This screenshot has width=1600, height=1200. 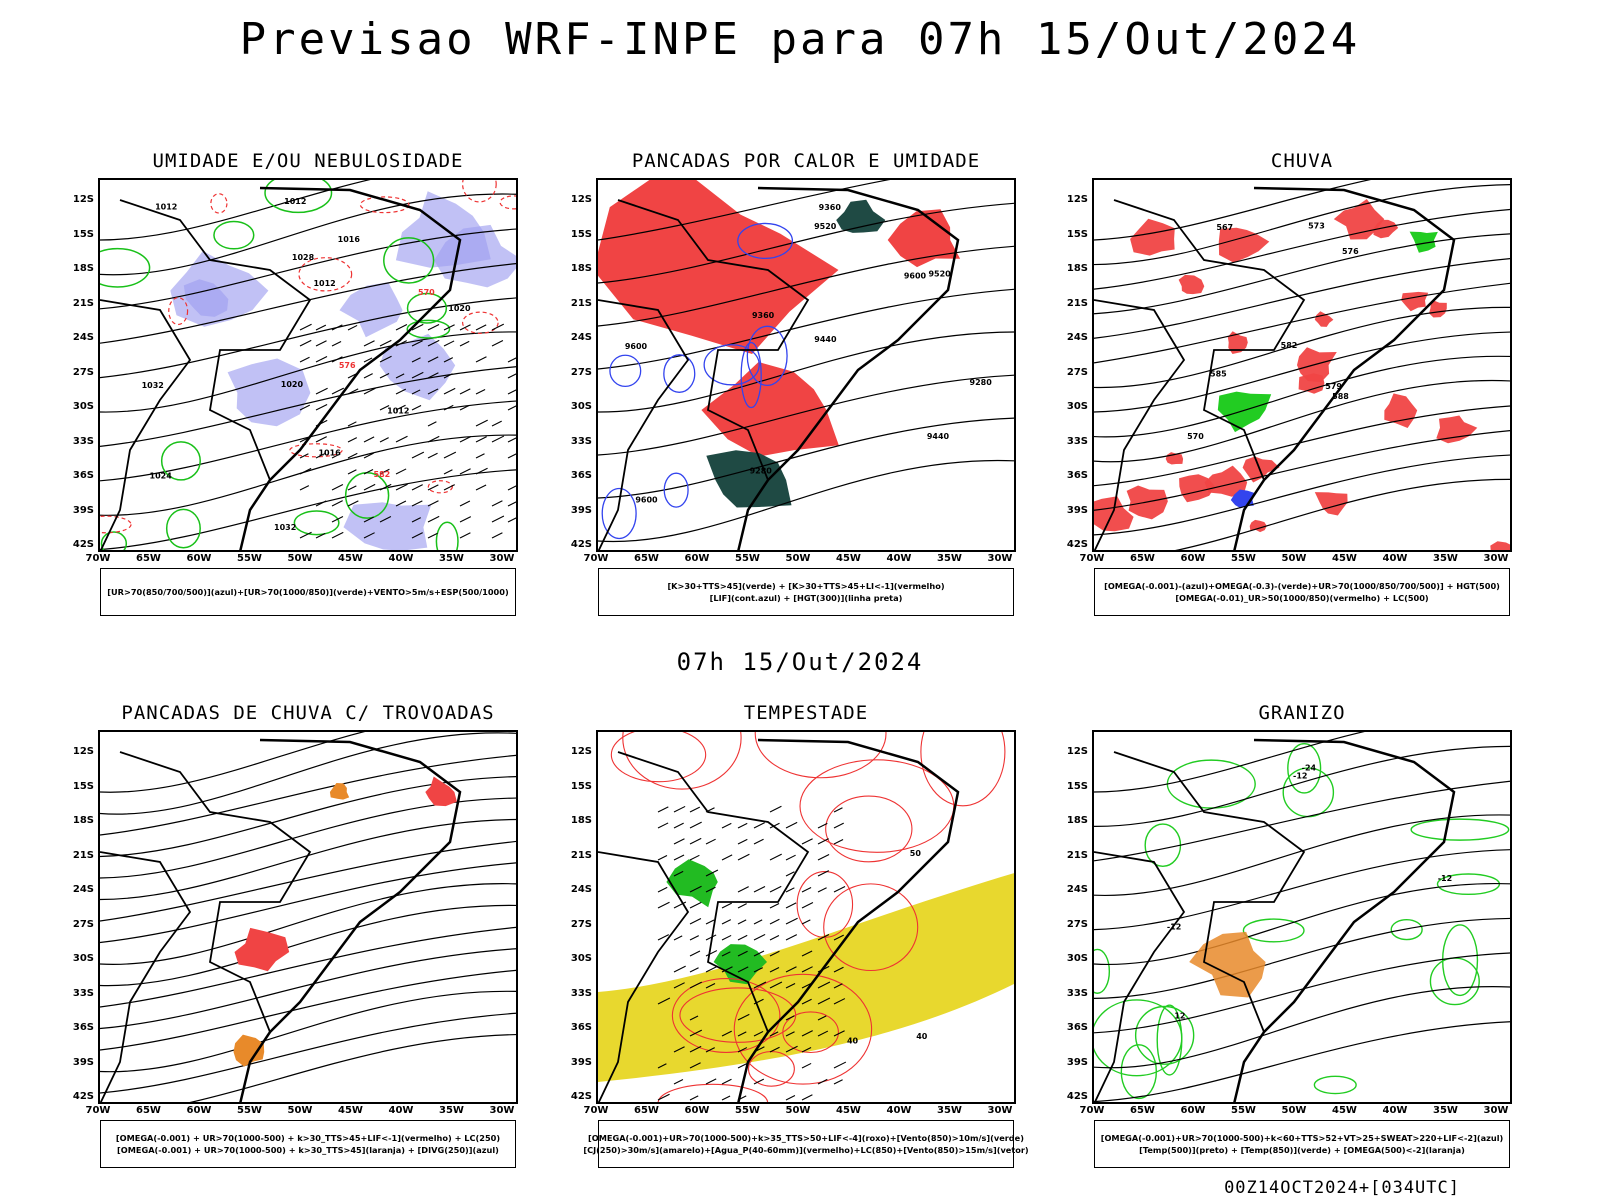 I want to click on lon-tick-label: 55W, so click(x=249, y=1110).